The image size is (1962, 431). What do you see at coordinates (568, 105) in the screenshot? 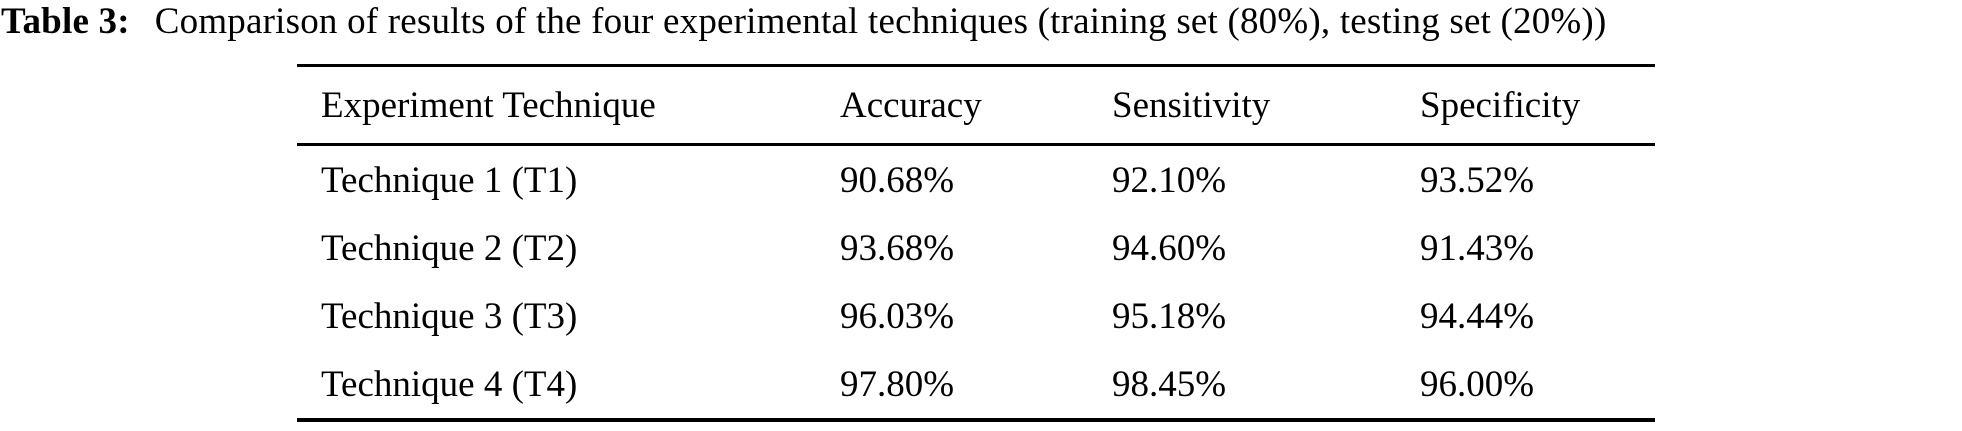
I see `column-header-experiment-technique: Experiment Technique` at bounding box center [568, 105].